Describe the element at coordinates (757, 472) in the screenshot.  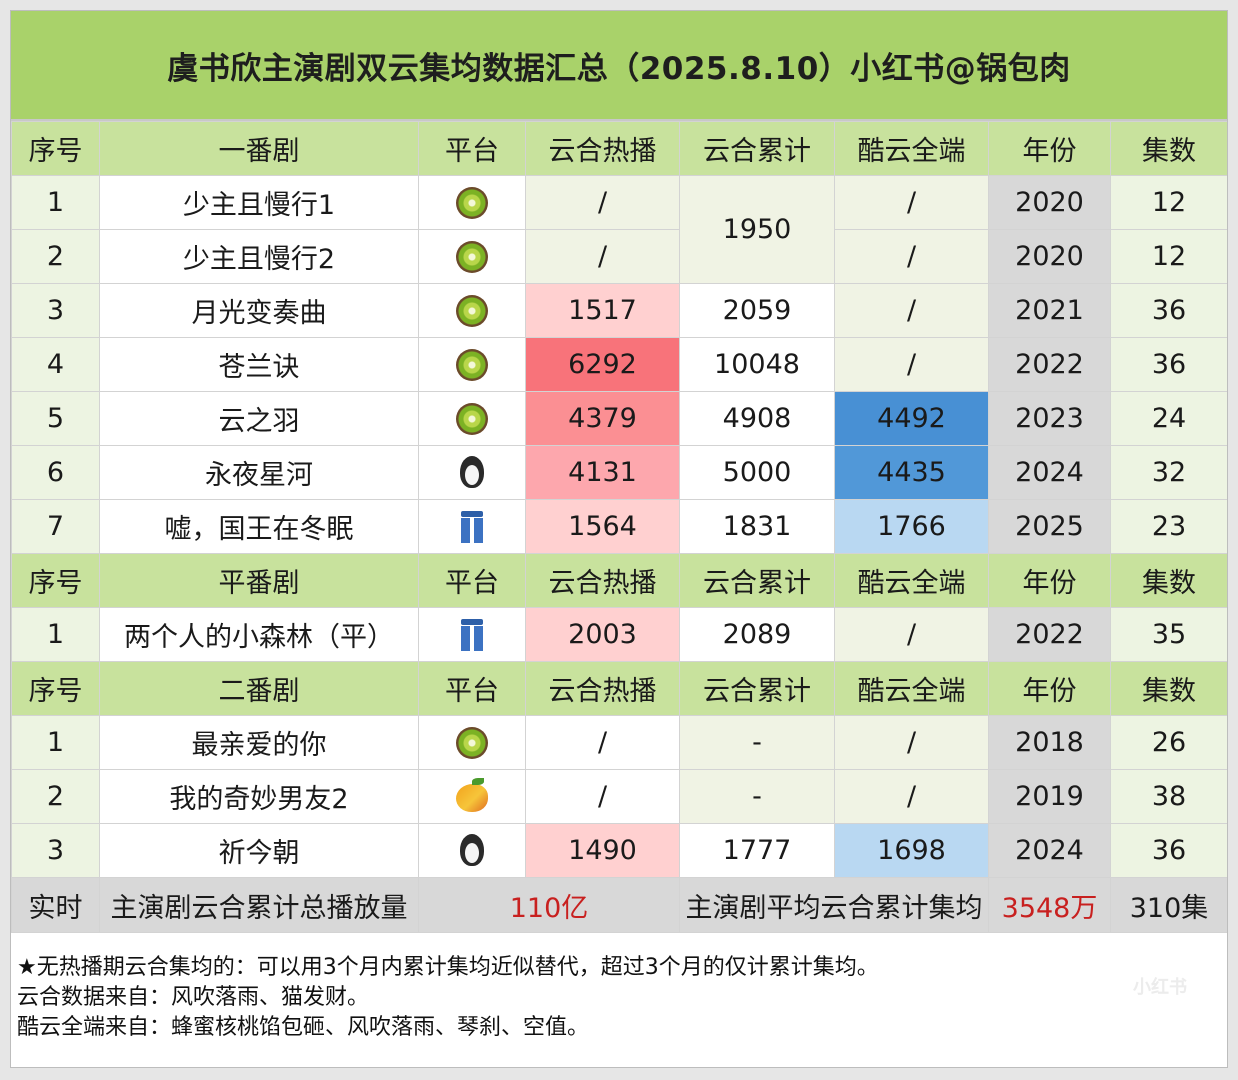
I see `yunhe-acc: 5000` at that location.